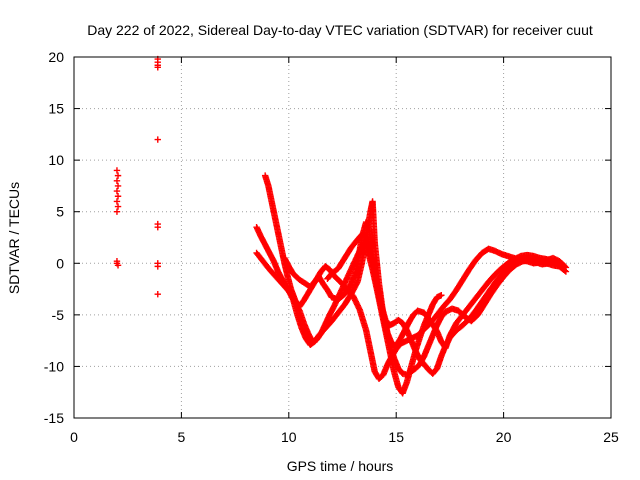 This screenshot has width=640, height=480. What do you see at coordinates (611, 437) in the screenshot?
I see `x-tick-label: 25` at bounding box center [611, 437].